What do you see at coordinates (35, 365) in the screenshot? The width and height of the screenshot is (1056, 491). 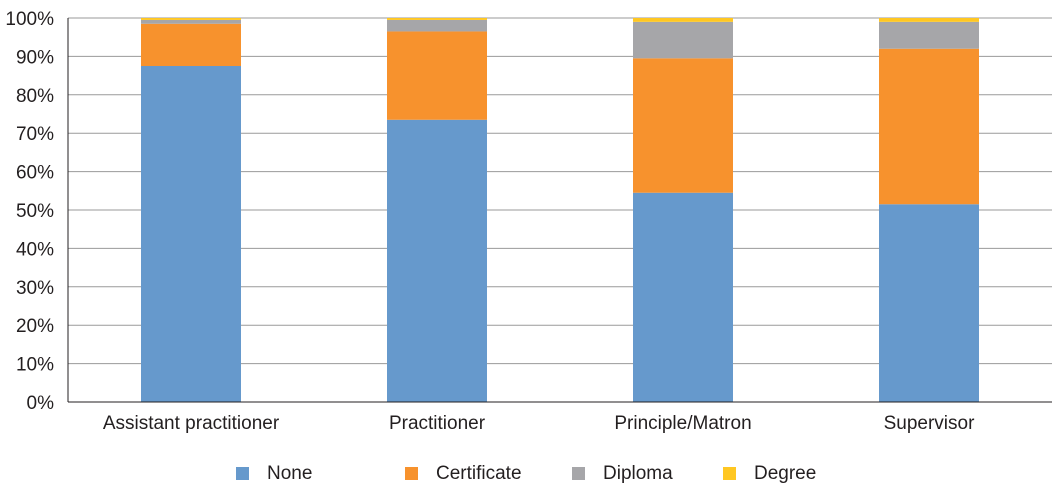 I see `y-tick-label: 10%` at bounding box center [35, 365].